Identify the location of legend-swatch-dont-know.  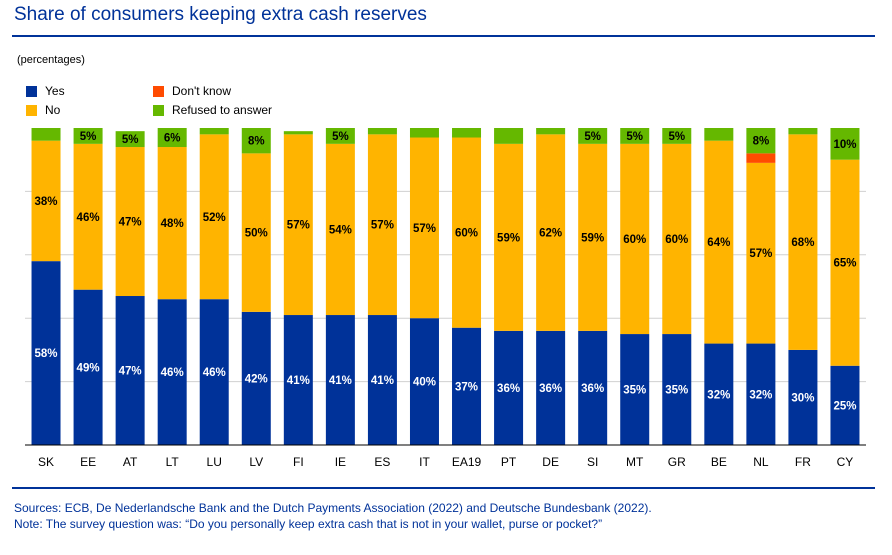
(158, 91).